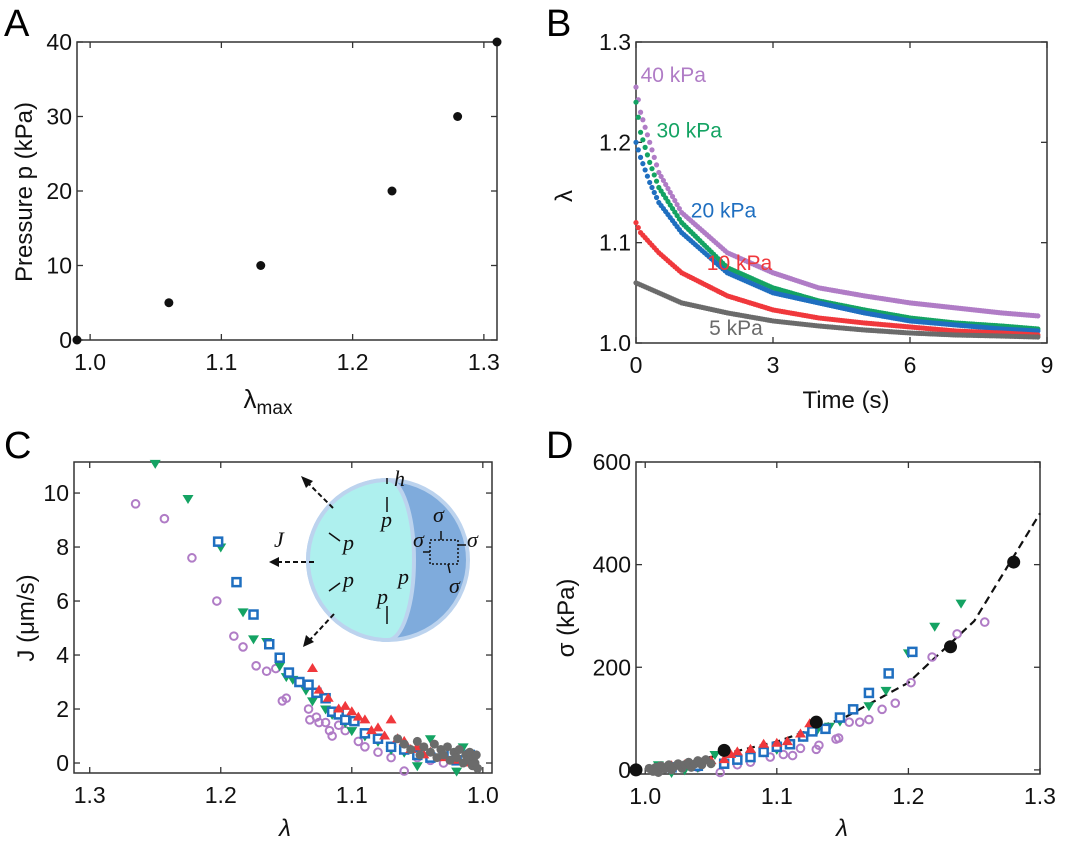 Image resolution: width=1080 pixels, height=845 pixels. What do you see at coordinates (558, 24) in the screenshot?
I see `panel-label-b: B` at bounding box center [558, 24].